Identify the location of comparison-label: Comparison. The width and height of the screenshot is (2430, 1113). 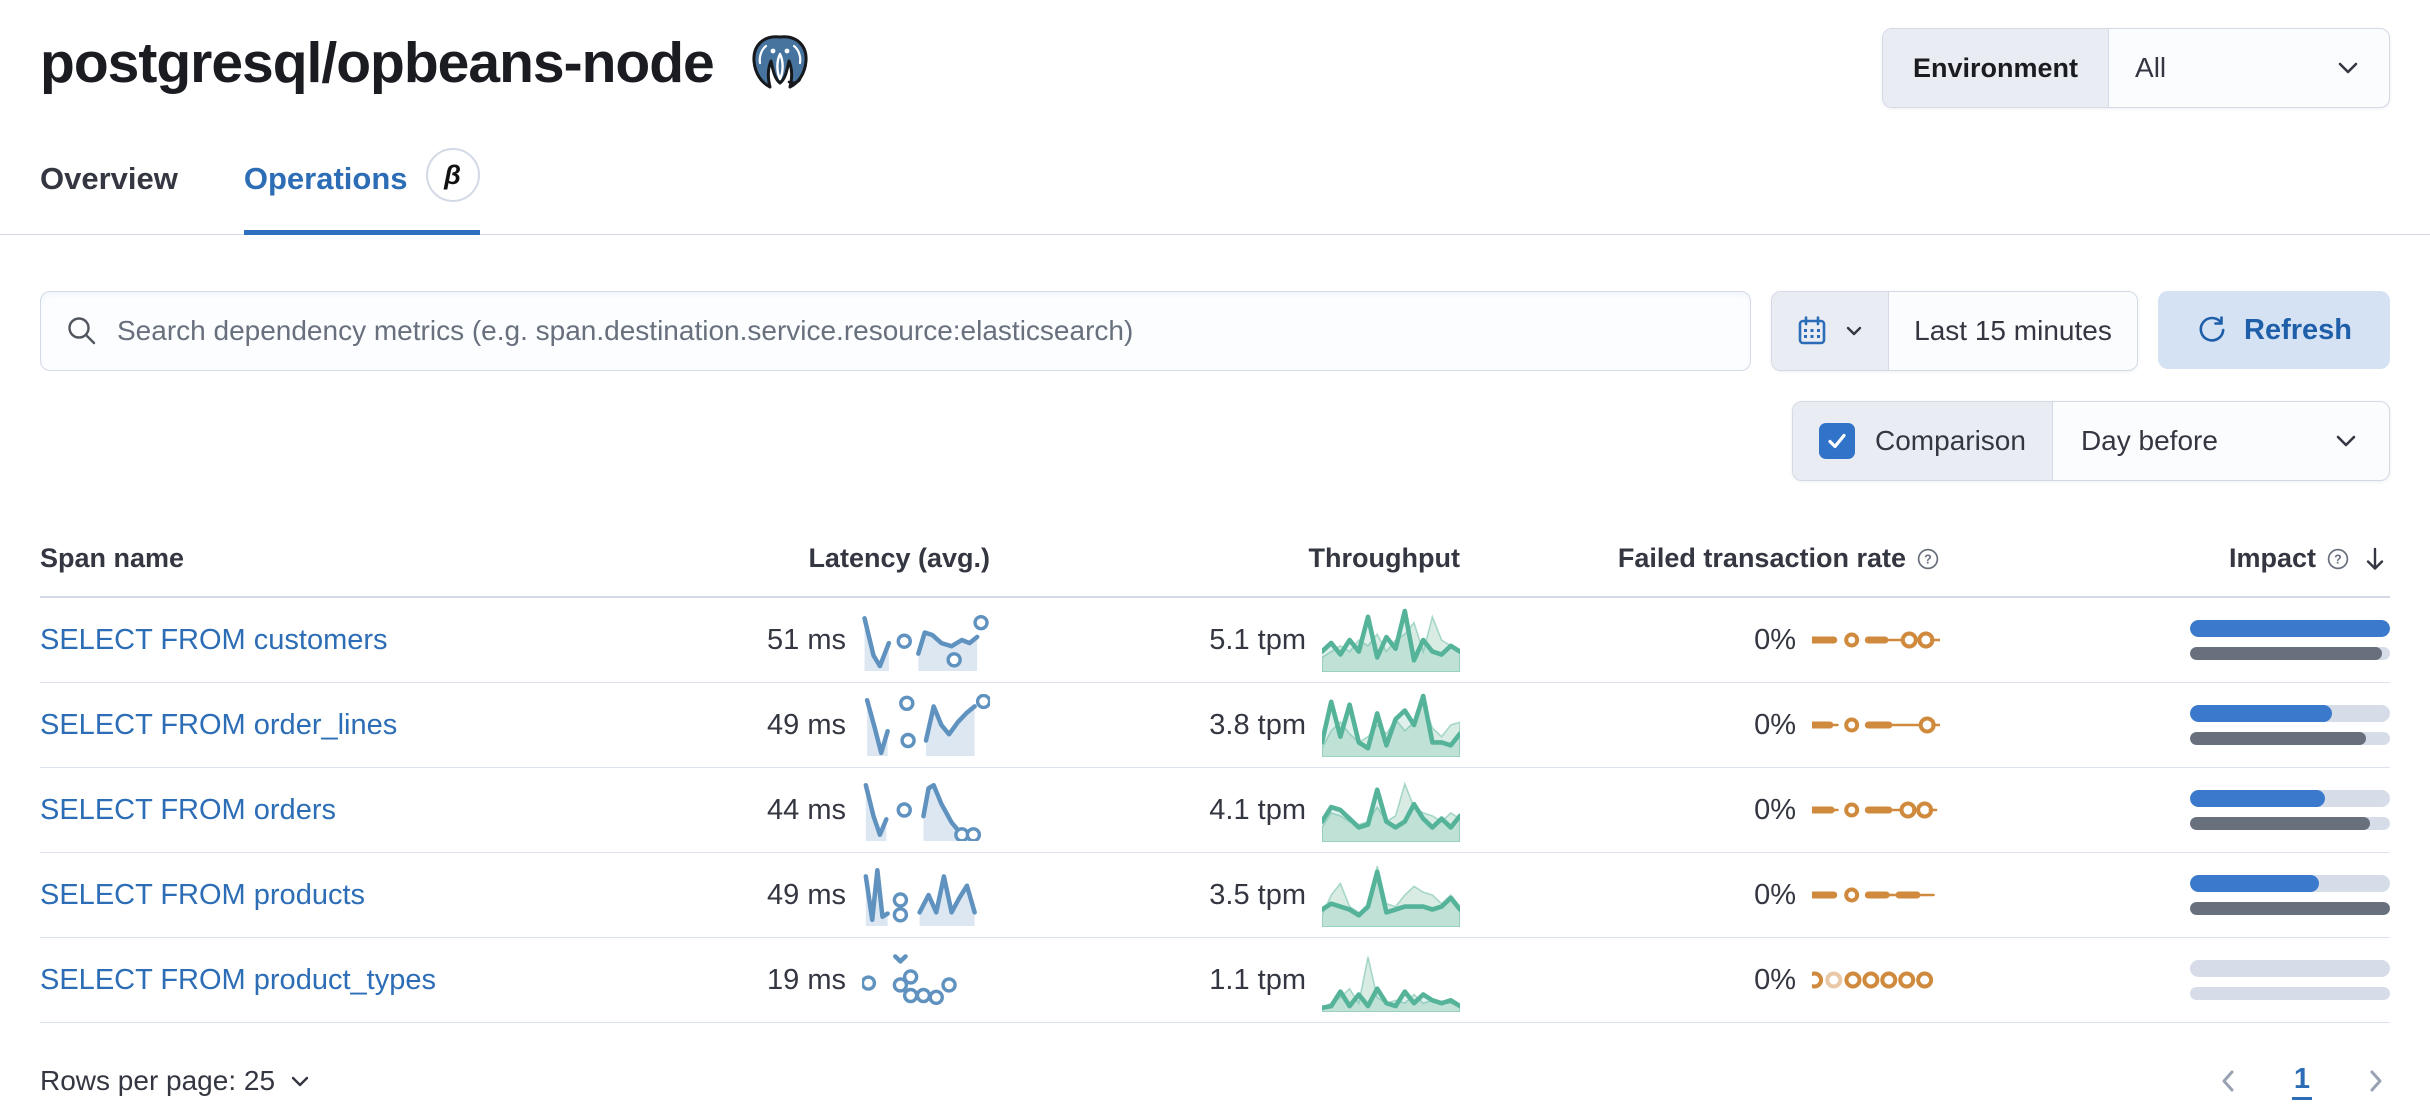
(1950, 440).